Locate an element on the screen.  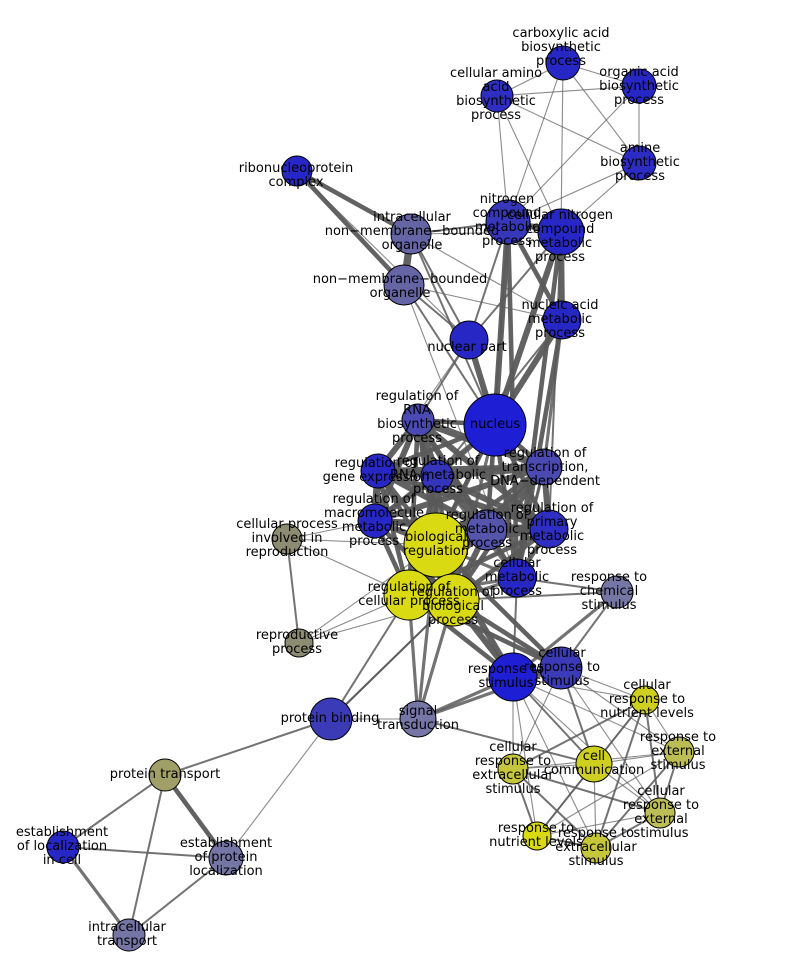
graph-node-nitrogen-compound-metabolic-process is located at coordinates (508, 222).